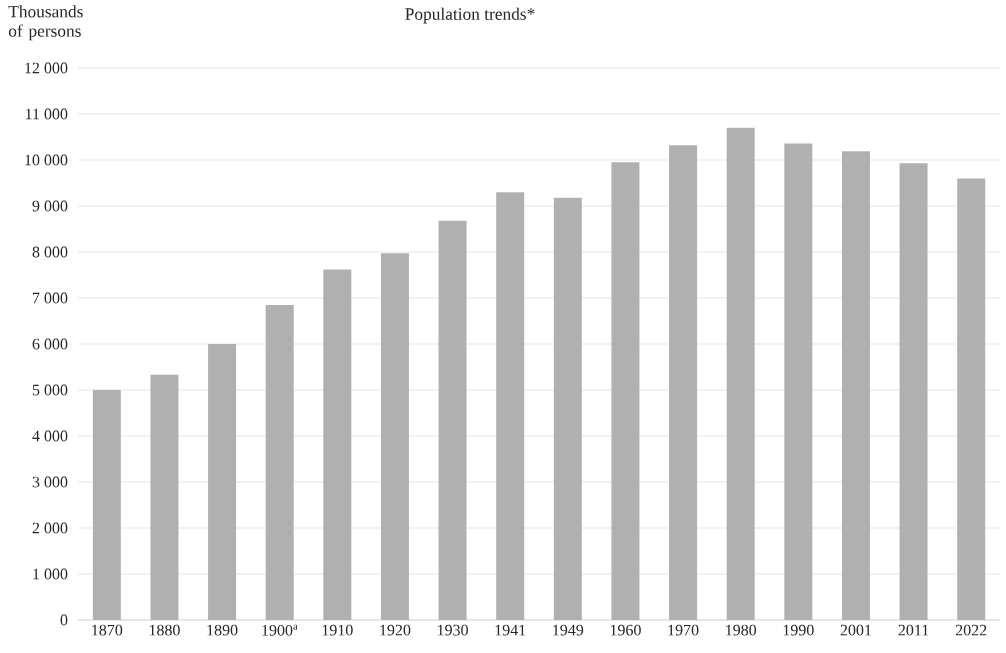  Describe the element at coordinates (452, 630) in the screenshot. I see `x-tick-label: 1930` at that location.